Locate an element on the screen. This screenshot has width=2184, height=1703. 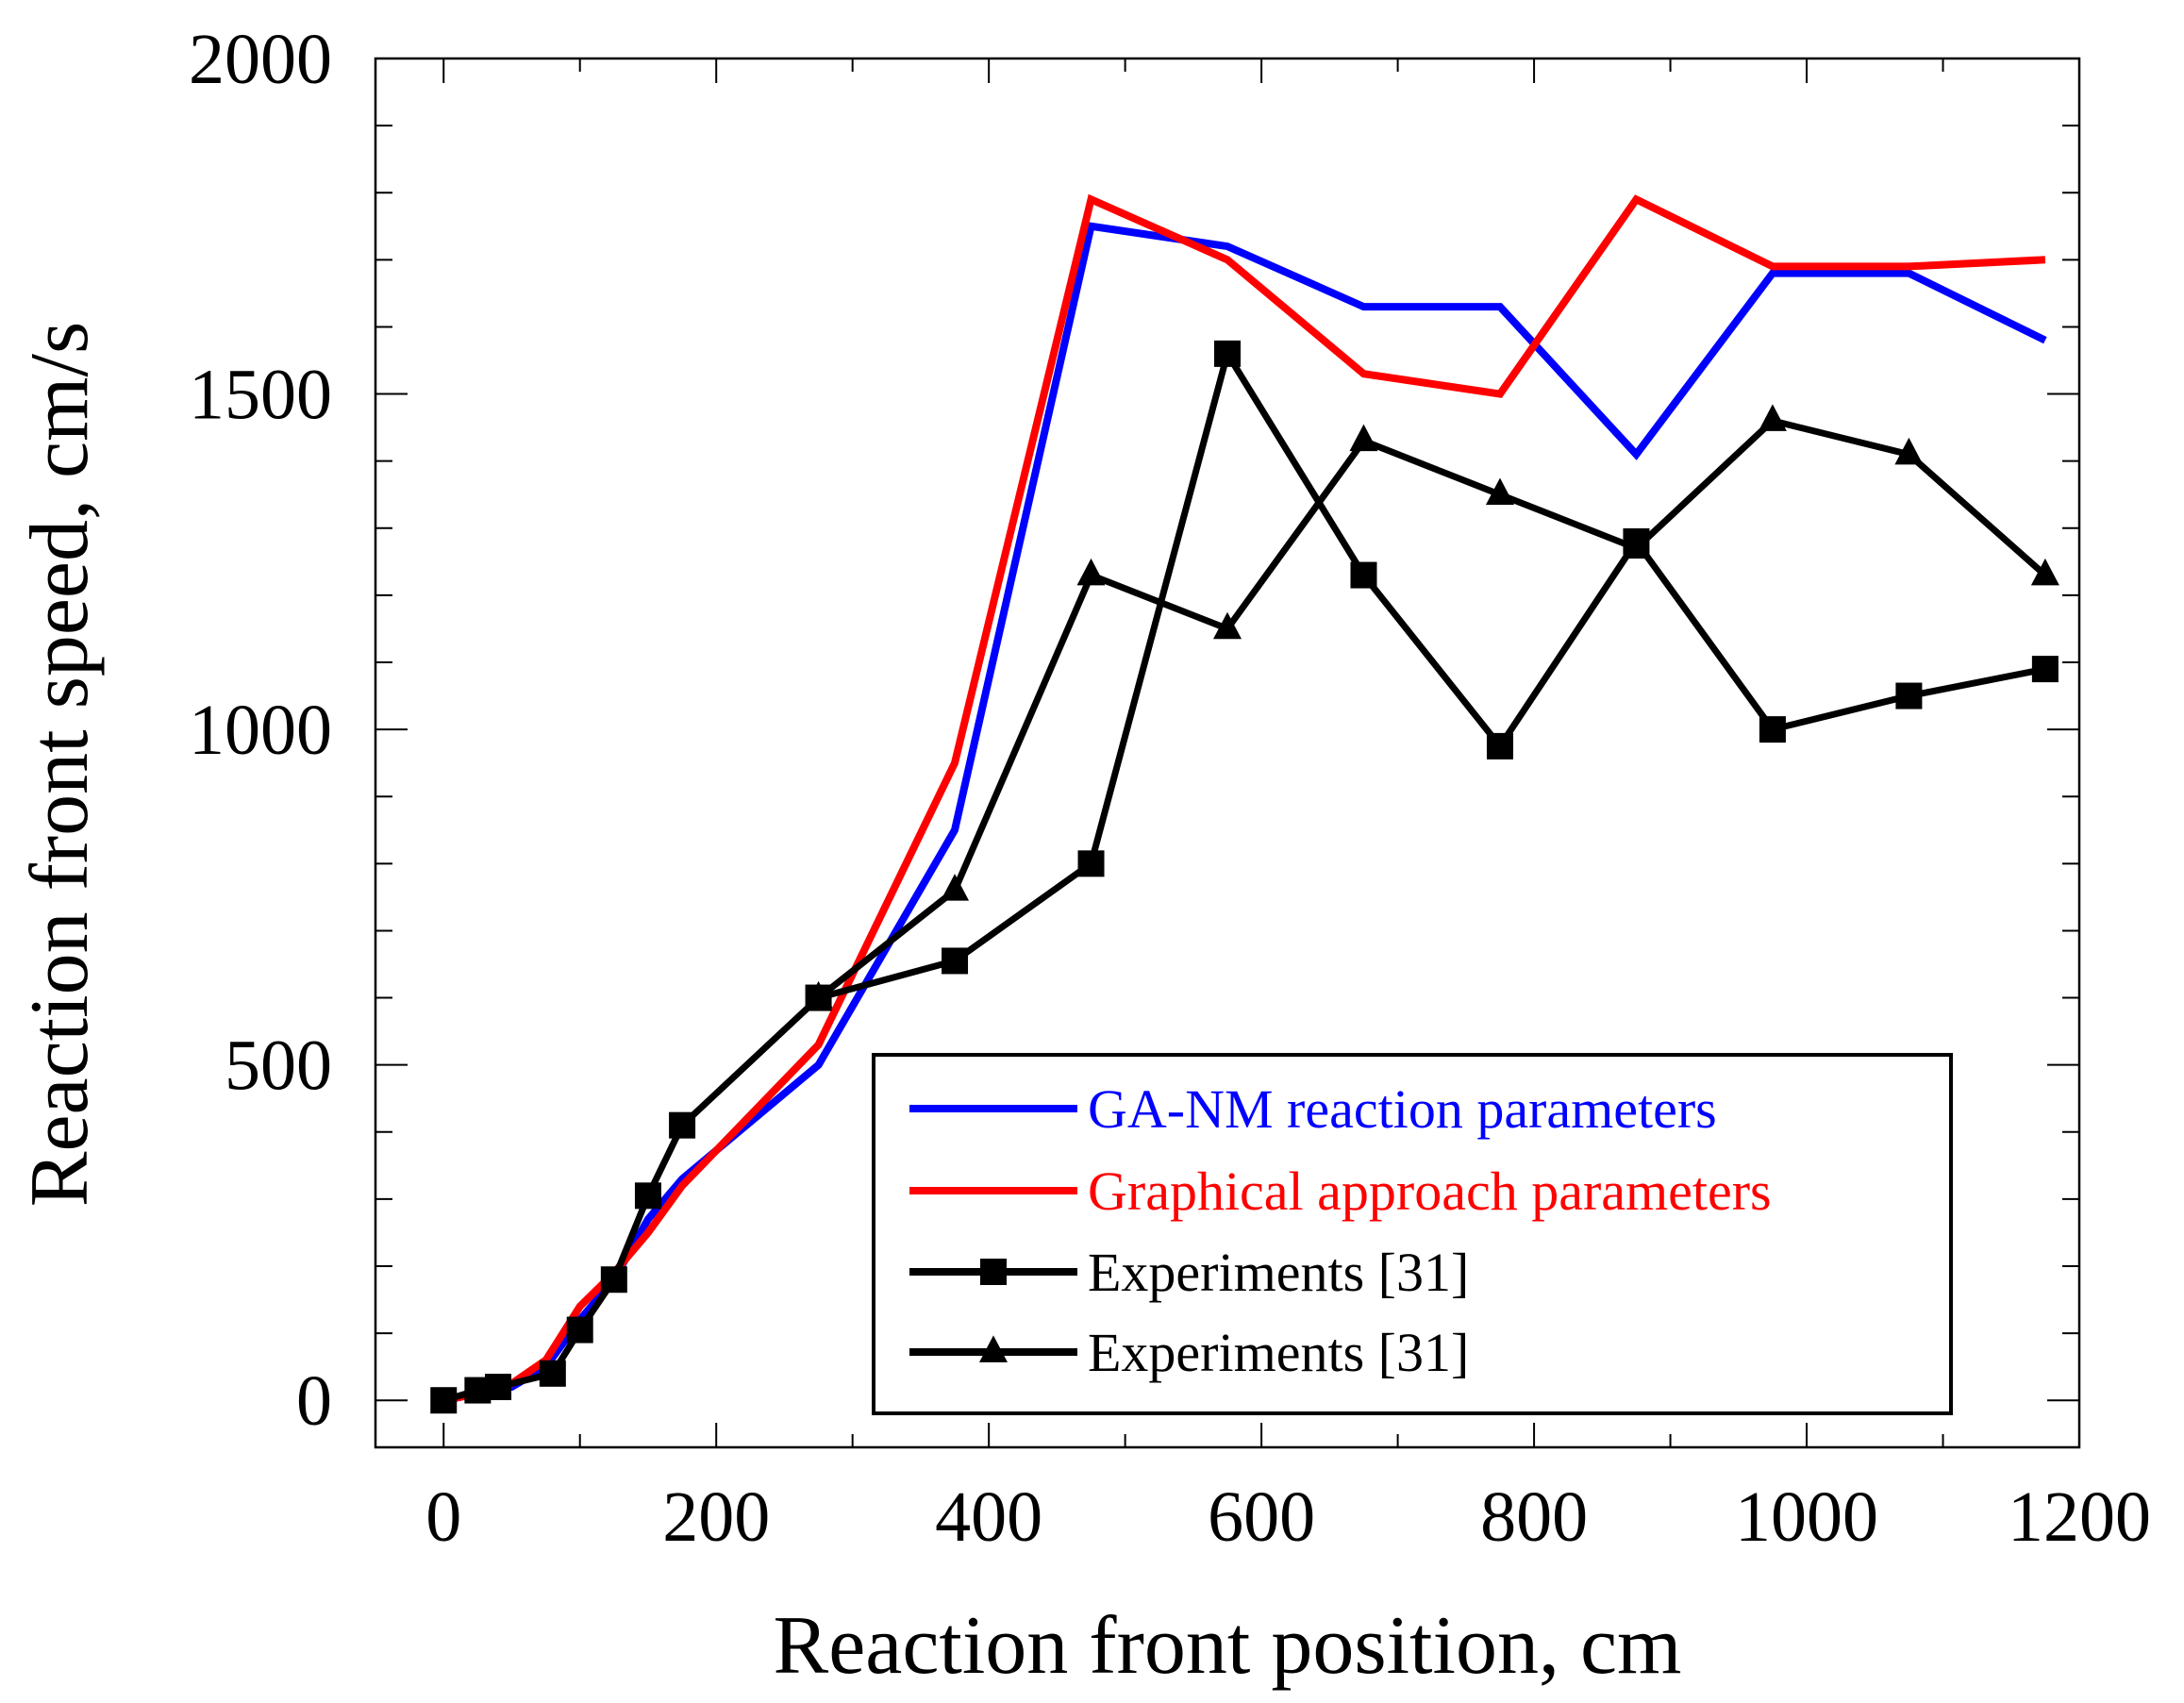
x-tick-label: 0 is located at coordinates (443, 1518).